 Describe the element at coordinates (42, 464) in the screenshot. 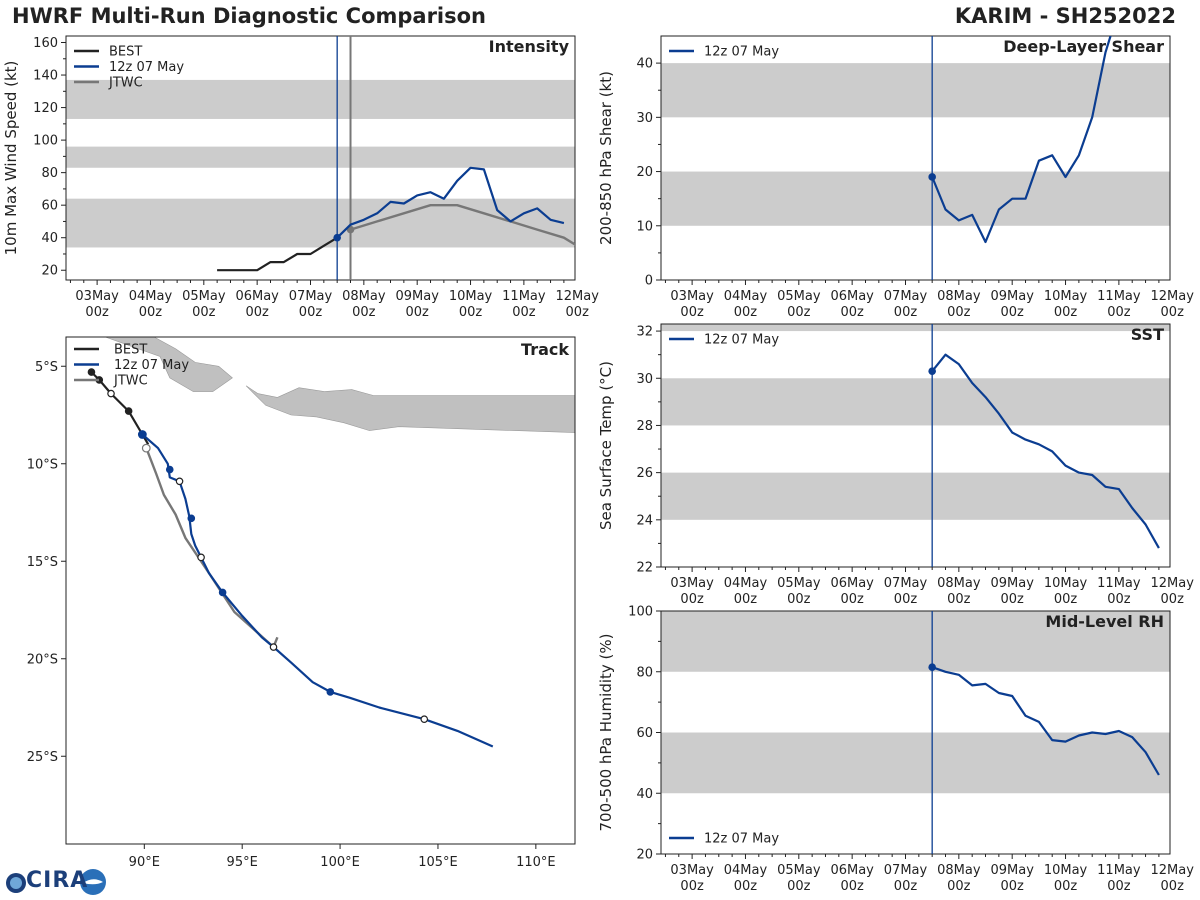

I see `y-tick-label: 10°S` at that location.